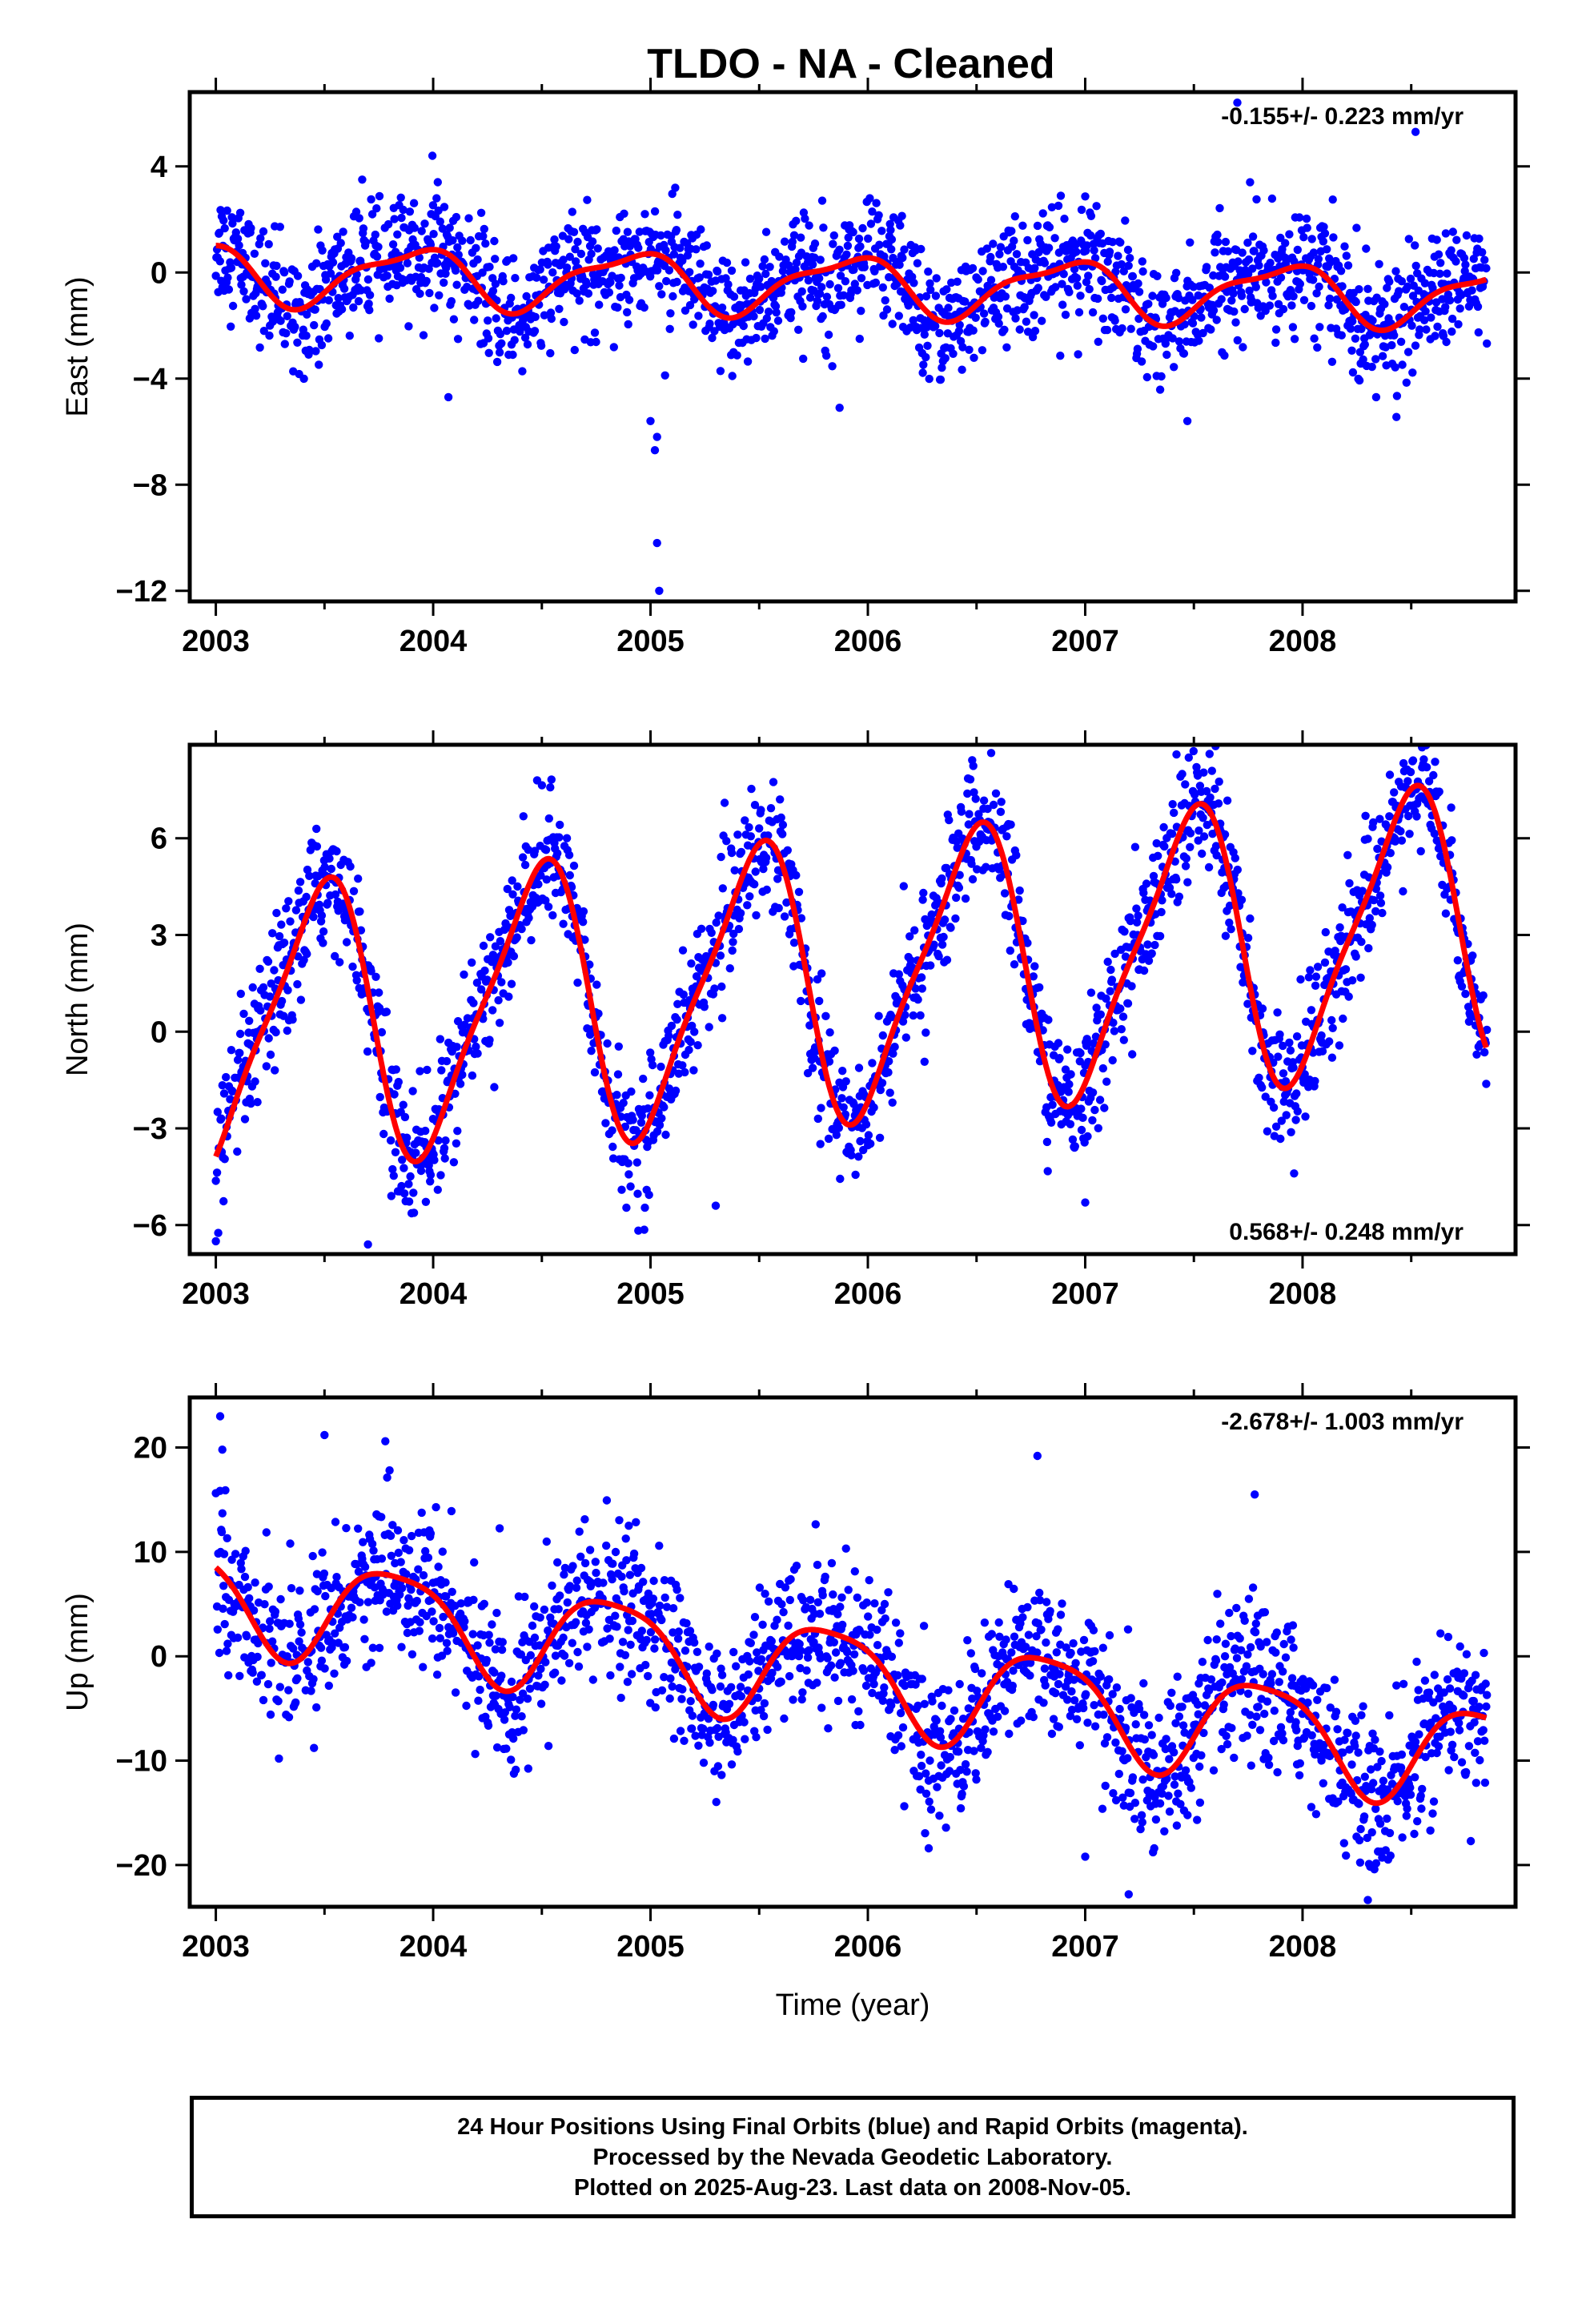 The width and height of the screenshot is (1582, 2324). Describe the element at coordinates (1303, 1294) in the screenshot. I see `x-tick-label: 2008` at that location.